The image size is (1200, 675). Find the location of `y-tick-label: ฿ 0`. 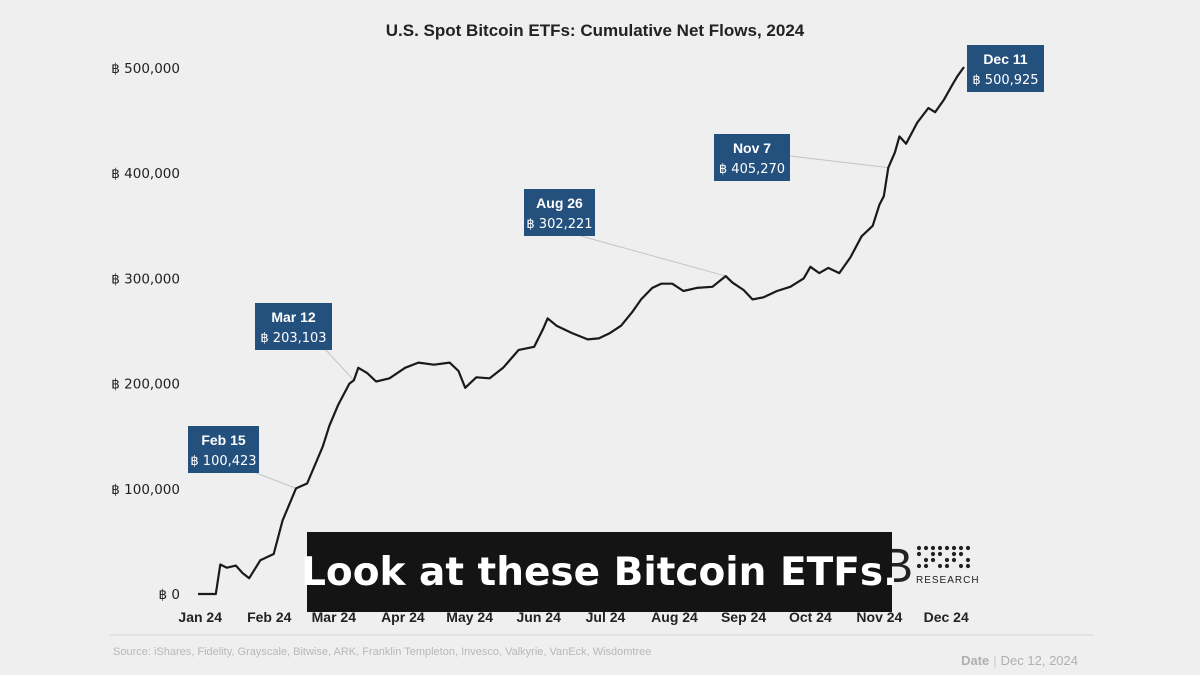

y-tick-label: ฿ 0 is located at coordinates (169, 595).